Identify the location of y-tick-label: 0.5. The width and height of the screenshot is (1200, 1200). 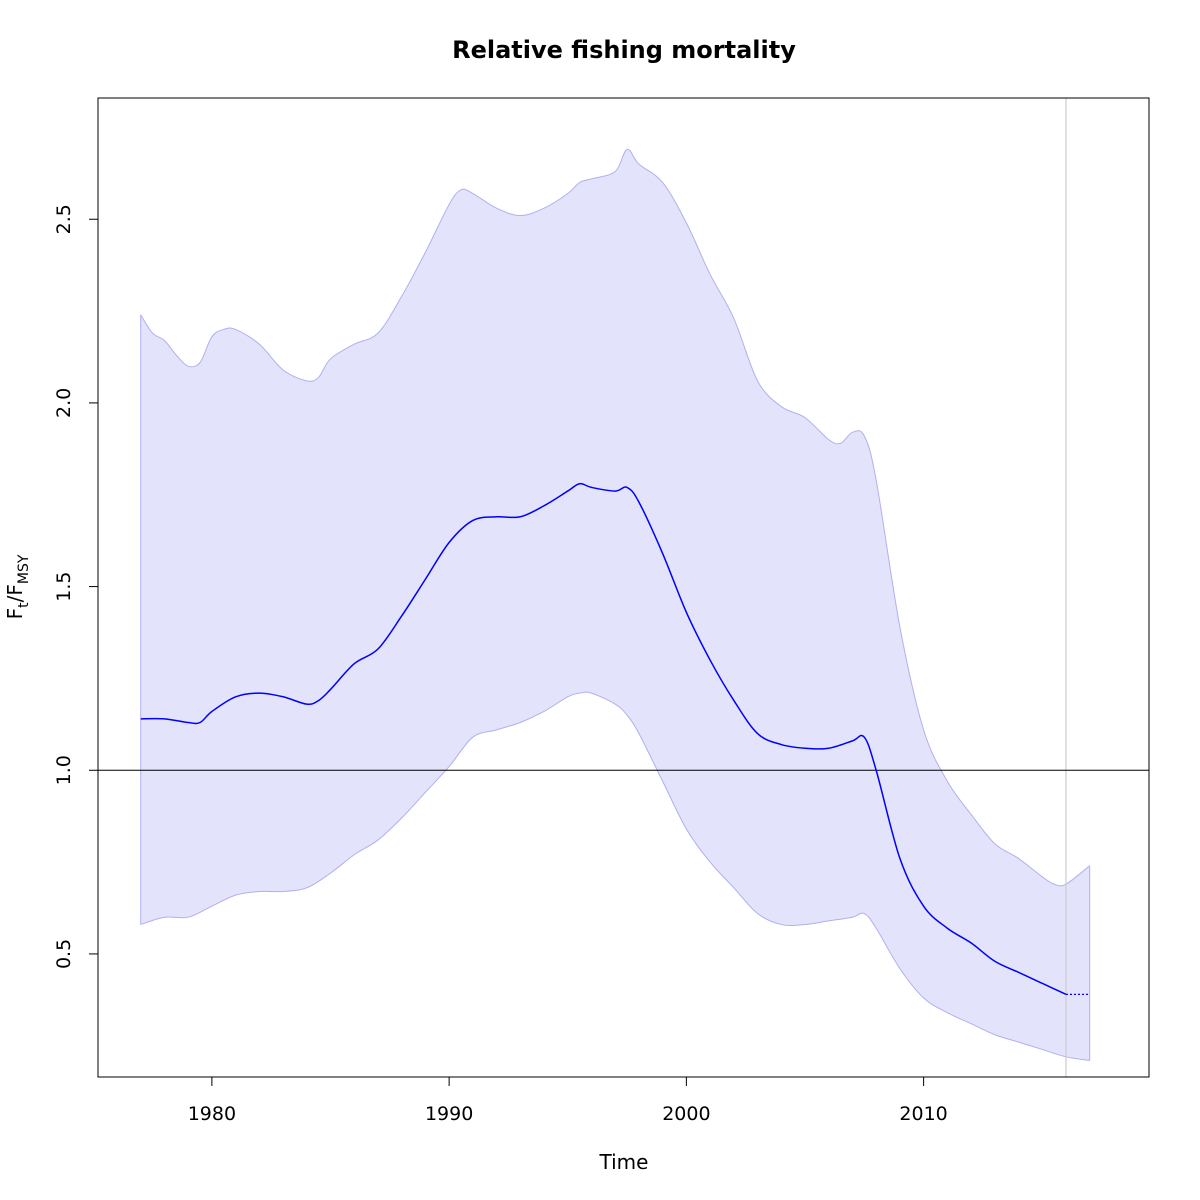
(64, 954).